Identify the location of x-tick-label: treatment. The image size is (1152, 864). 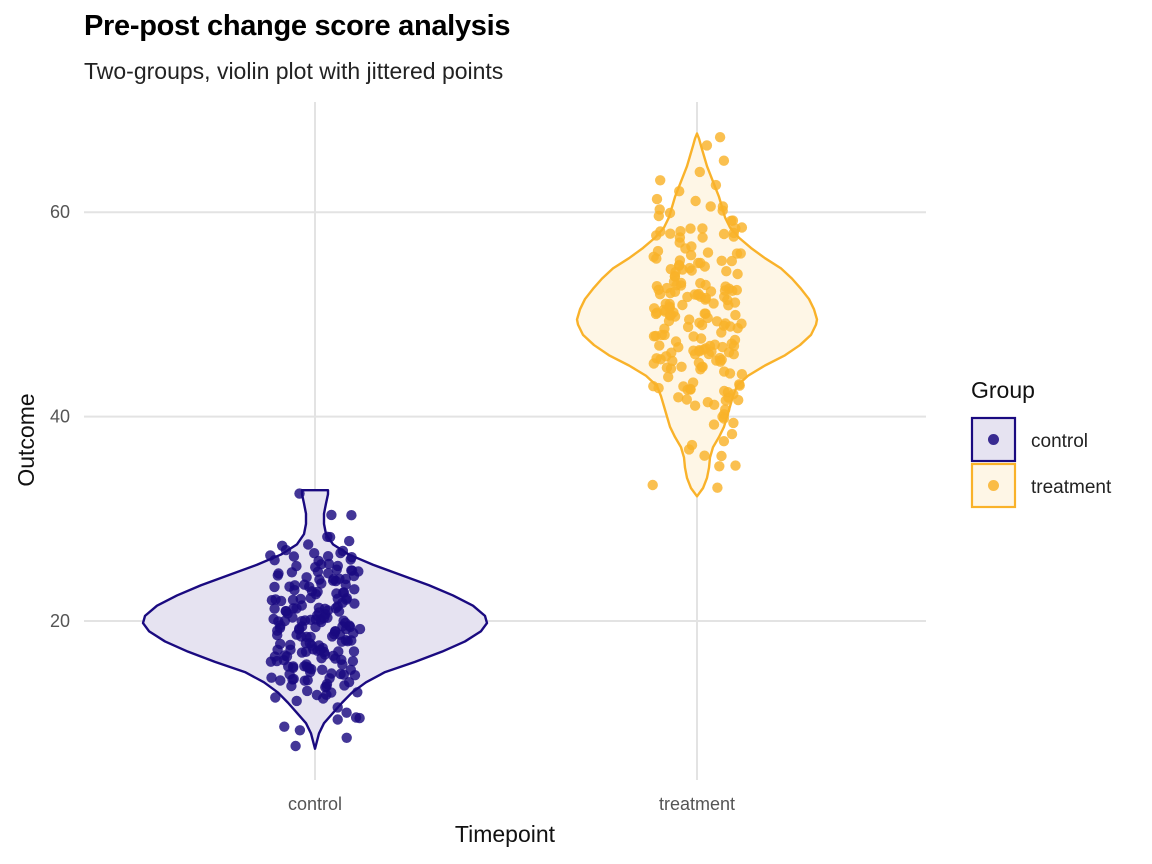
(697, 804).